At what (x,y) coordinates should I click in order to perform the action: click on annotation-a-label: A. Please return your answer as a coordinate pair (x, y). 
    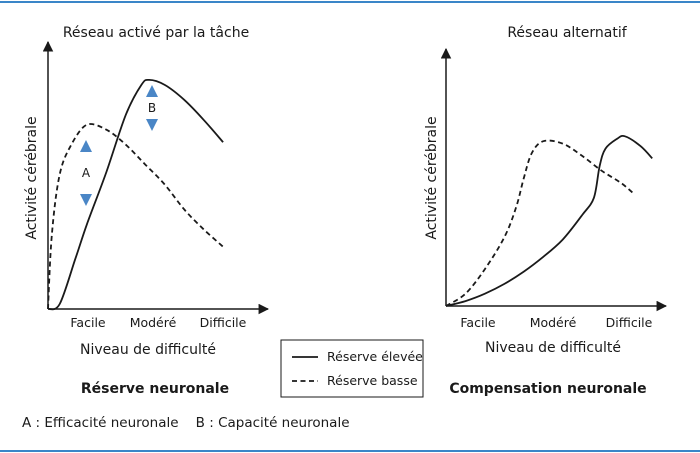
    Looking at the image, I should click on (86, 173).